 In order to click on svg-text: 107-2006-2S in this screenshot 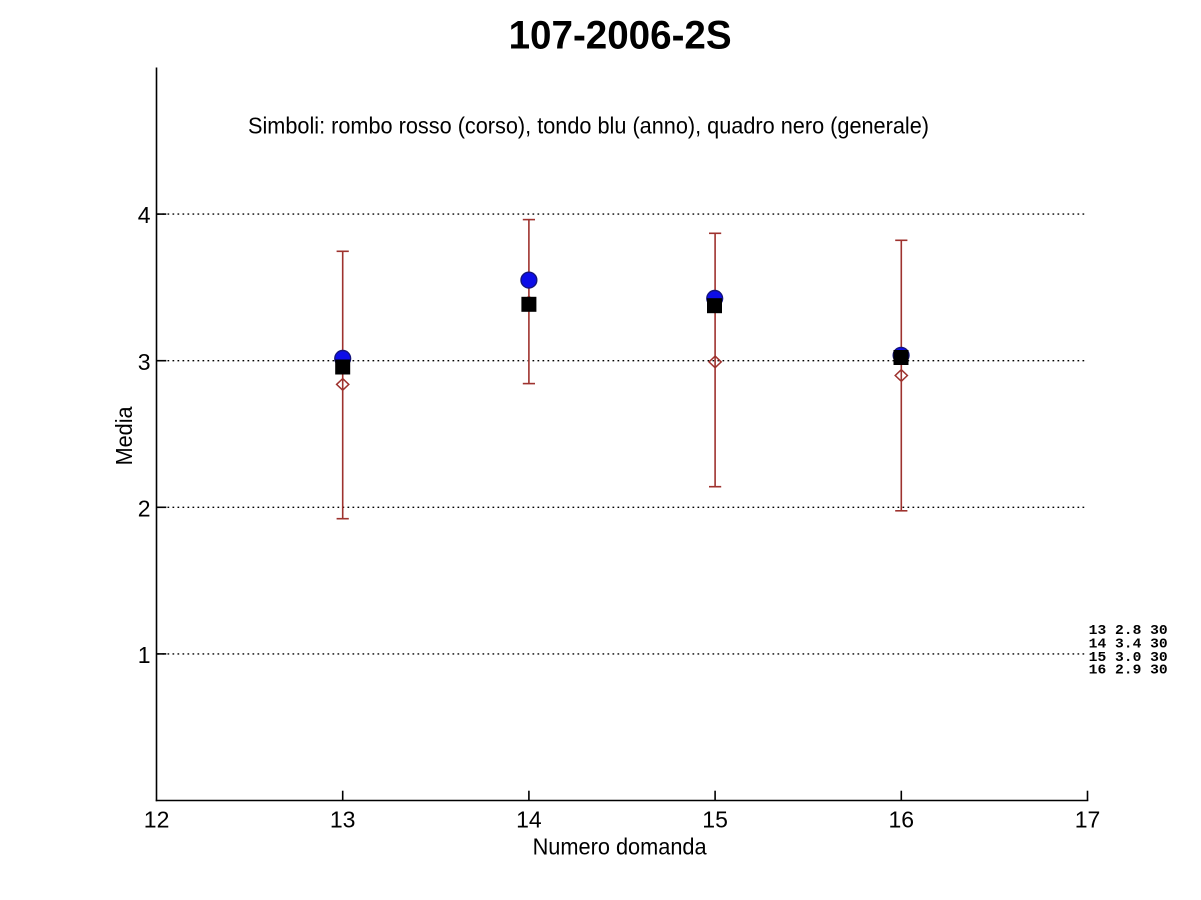, I will do `click(620, 36)`.